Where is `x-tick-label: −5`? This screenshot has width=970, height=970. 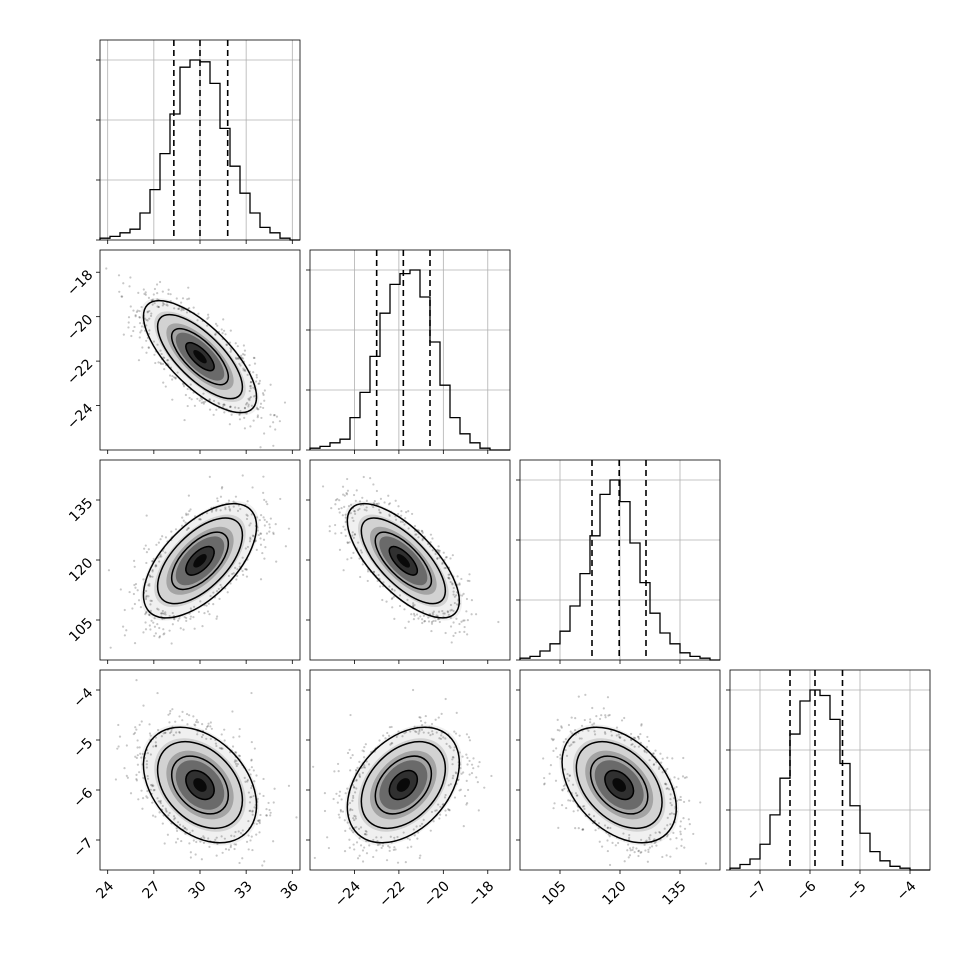 x-tick-label: −5 is located at coordinates (857, 891).